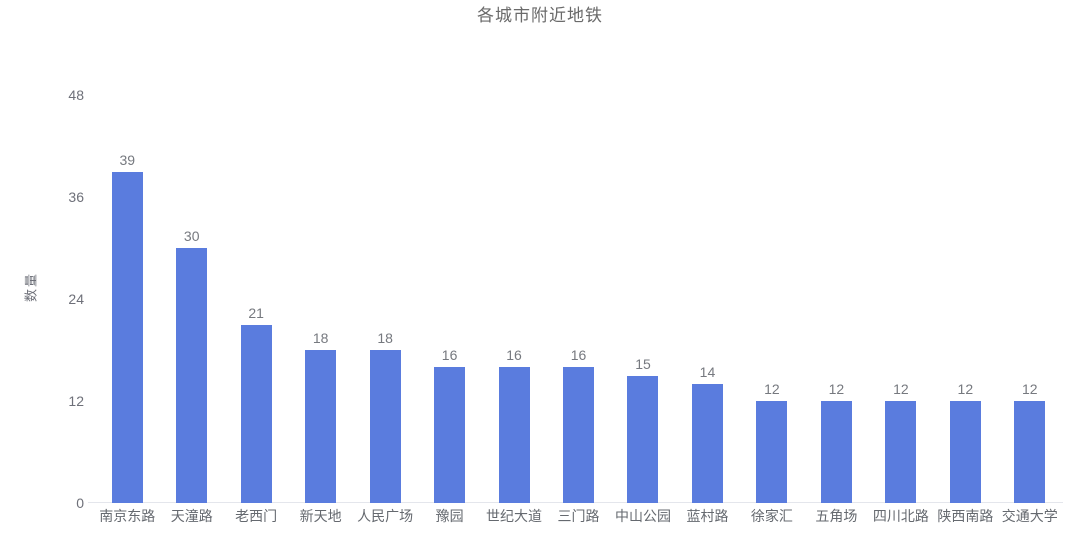 The width and height of the screenshot is (1080, 539). What do you see at coordinates (80, 503) in the screenshot?
I see `y-tick-label: 0` at bounding box center [80, 503].